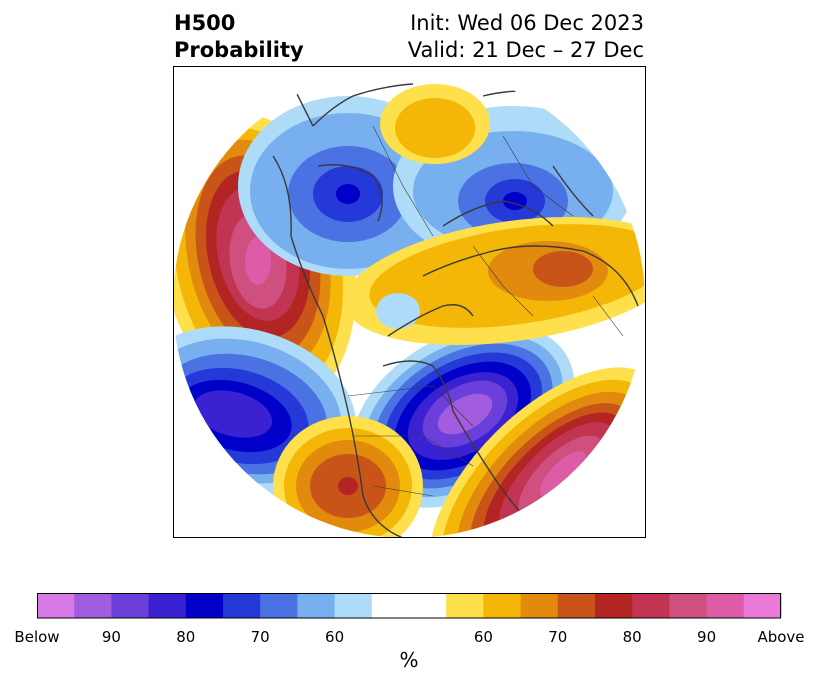 The height and width of the screenshot is (686, 819). Describe the element at coordinates (205, 23) in the screenshot. I see `title-variable: H500` at that location.